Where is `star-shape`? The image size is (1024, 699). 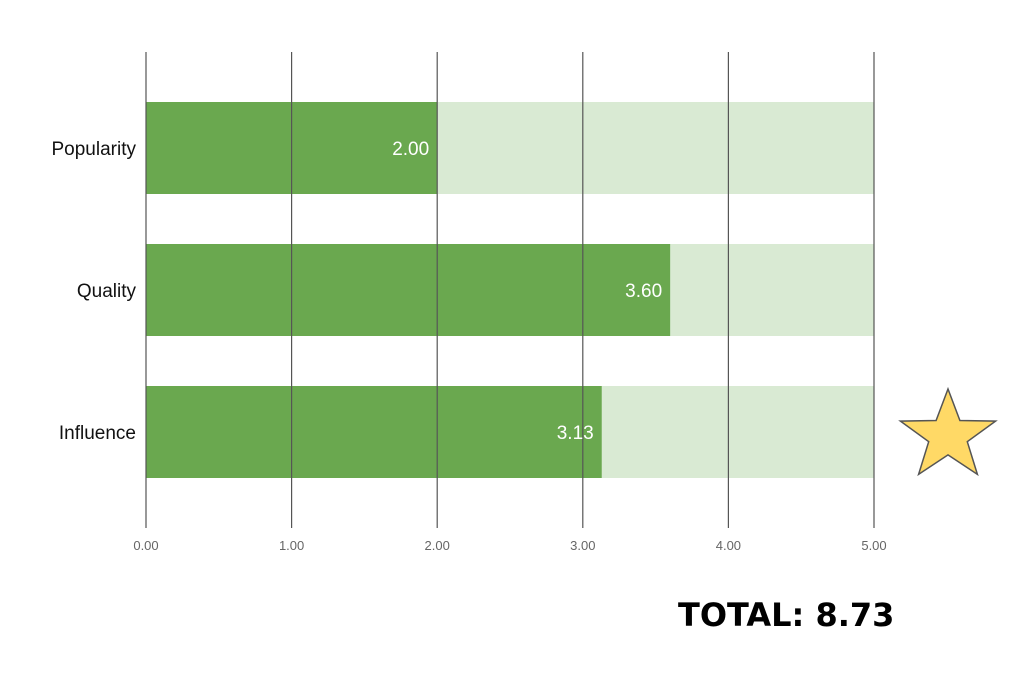
star-shape is located at coordinates (948, 431).